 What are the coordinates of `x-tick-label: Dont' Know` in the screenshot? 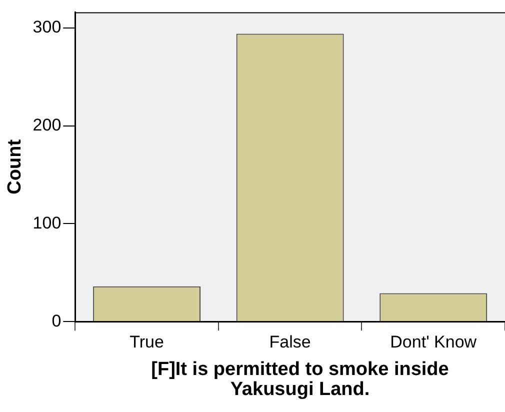 It's located at (434, 342).